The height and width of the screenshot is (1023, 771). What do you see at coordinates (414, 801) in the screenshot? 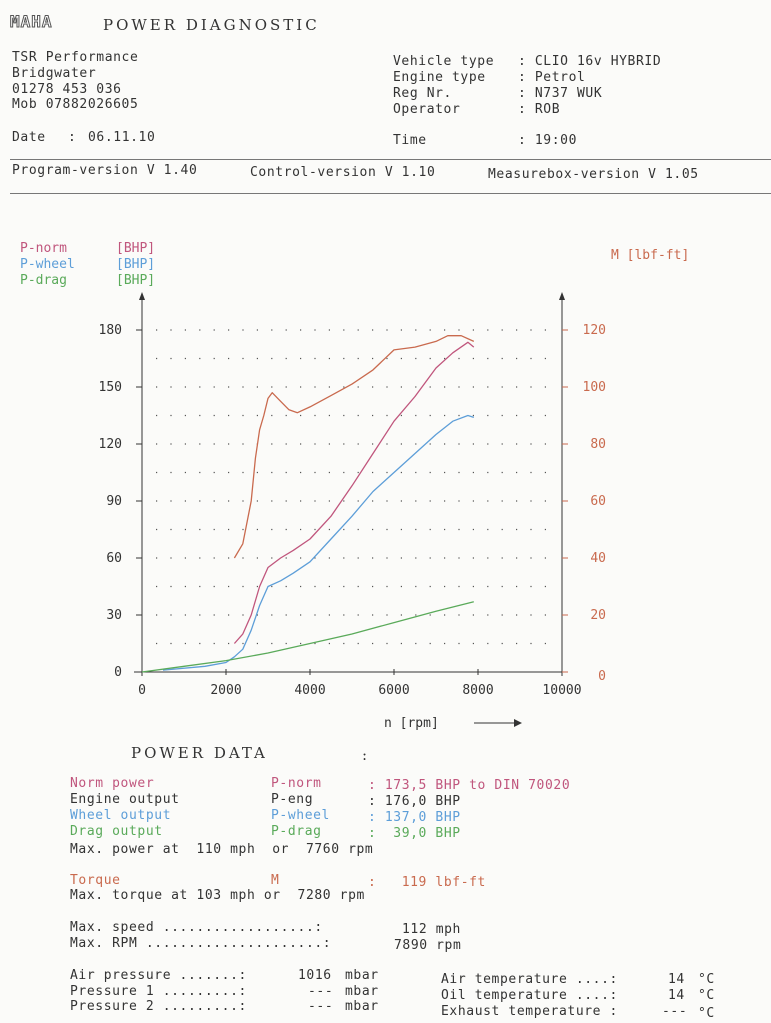
I see `engine-output-value: : 176,0 BHP` at bounding box center [414, 801].